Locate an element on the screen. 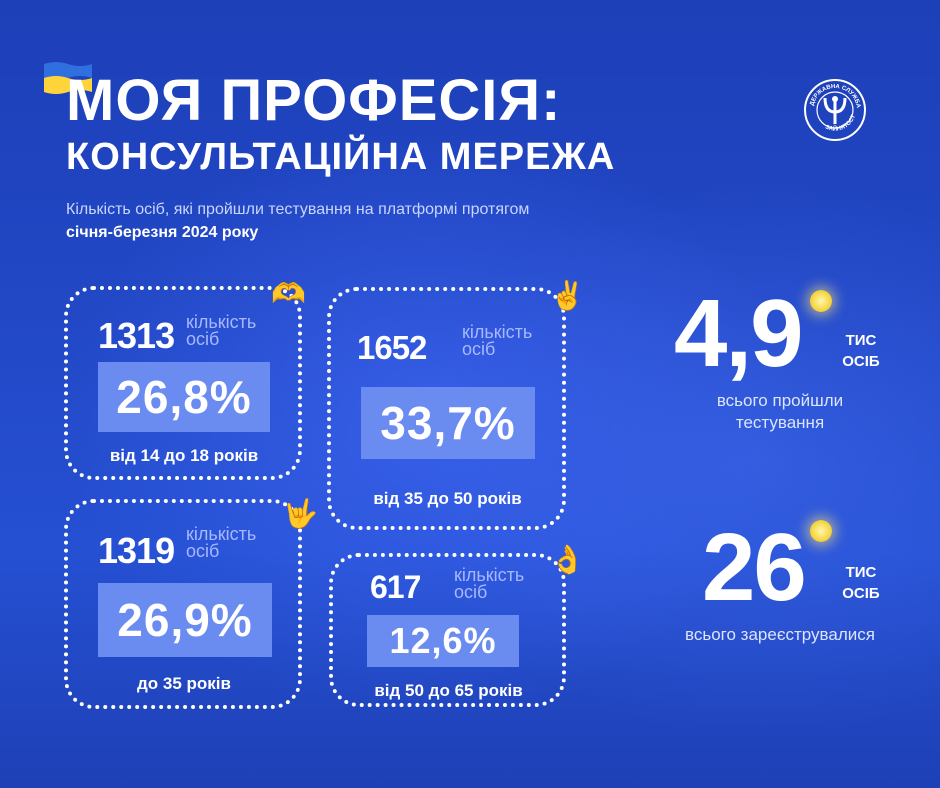  page-title: МОЯ ПРОФЕСІЯ: is located at coordinates (314, 100).